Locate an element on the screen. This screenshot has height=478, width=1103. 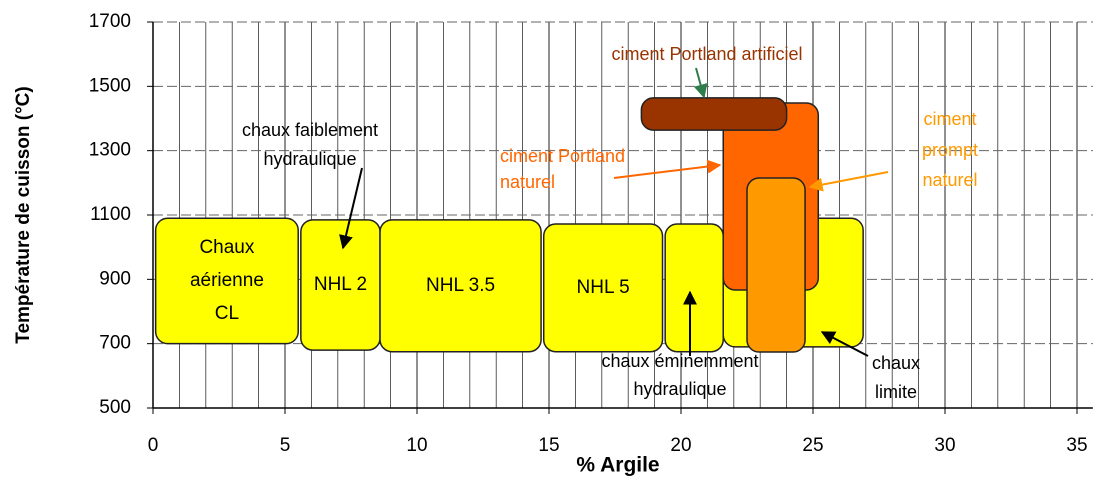
region-label: NHL 3.5 is located at coordinates (460, 285).